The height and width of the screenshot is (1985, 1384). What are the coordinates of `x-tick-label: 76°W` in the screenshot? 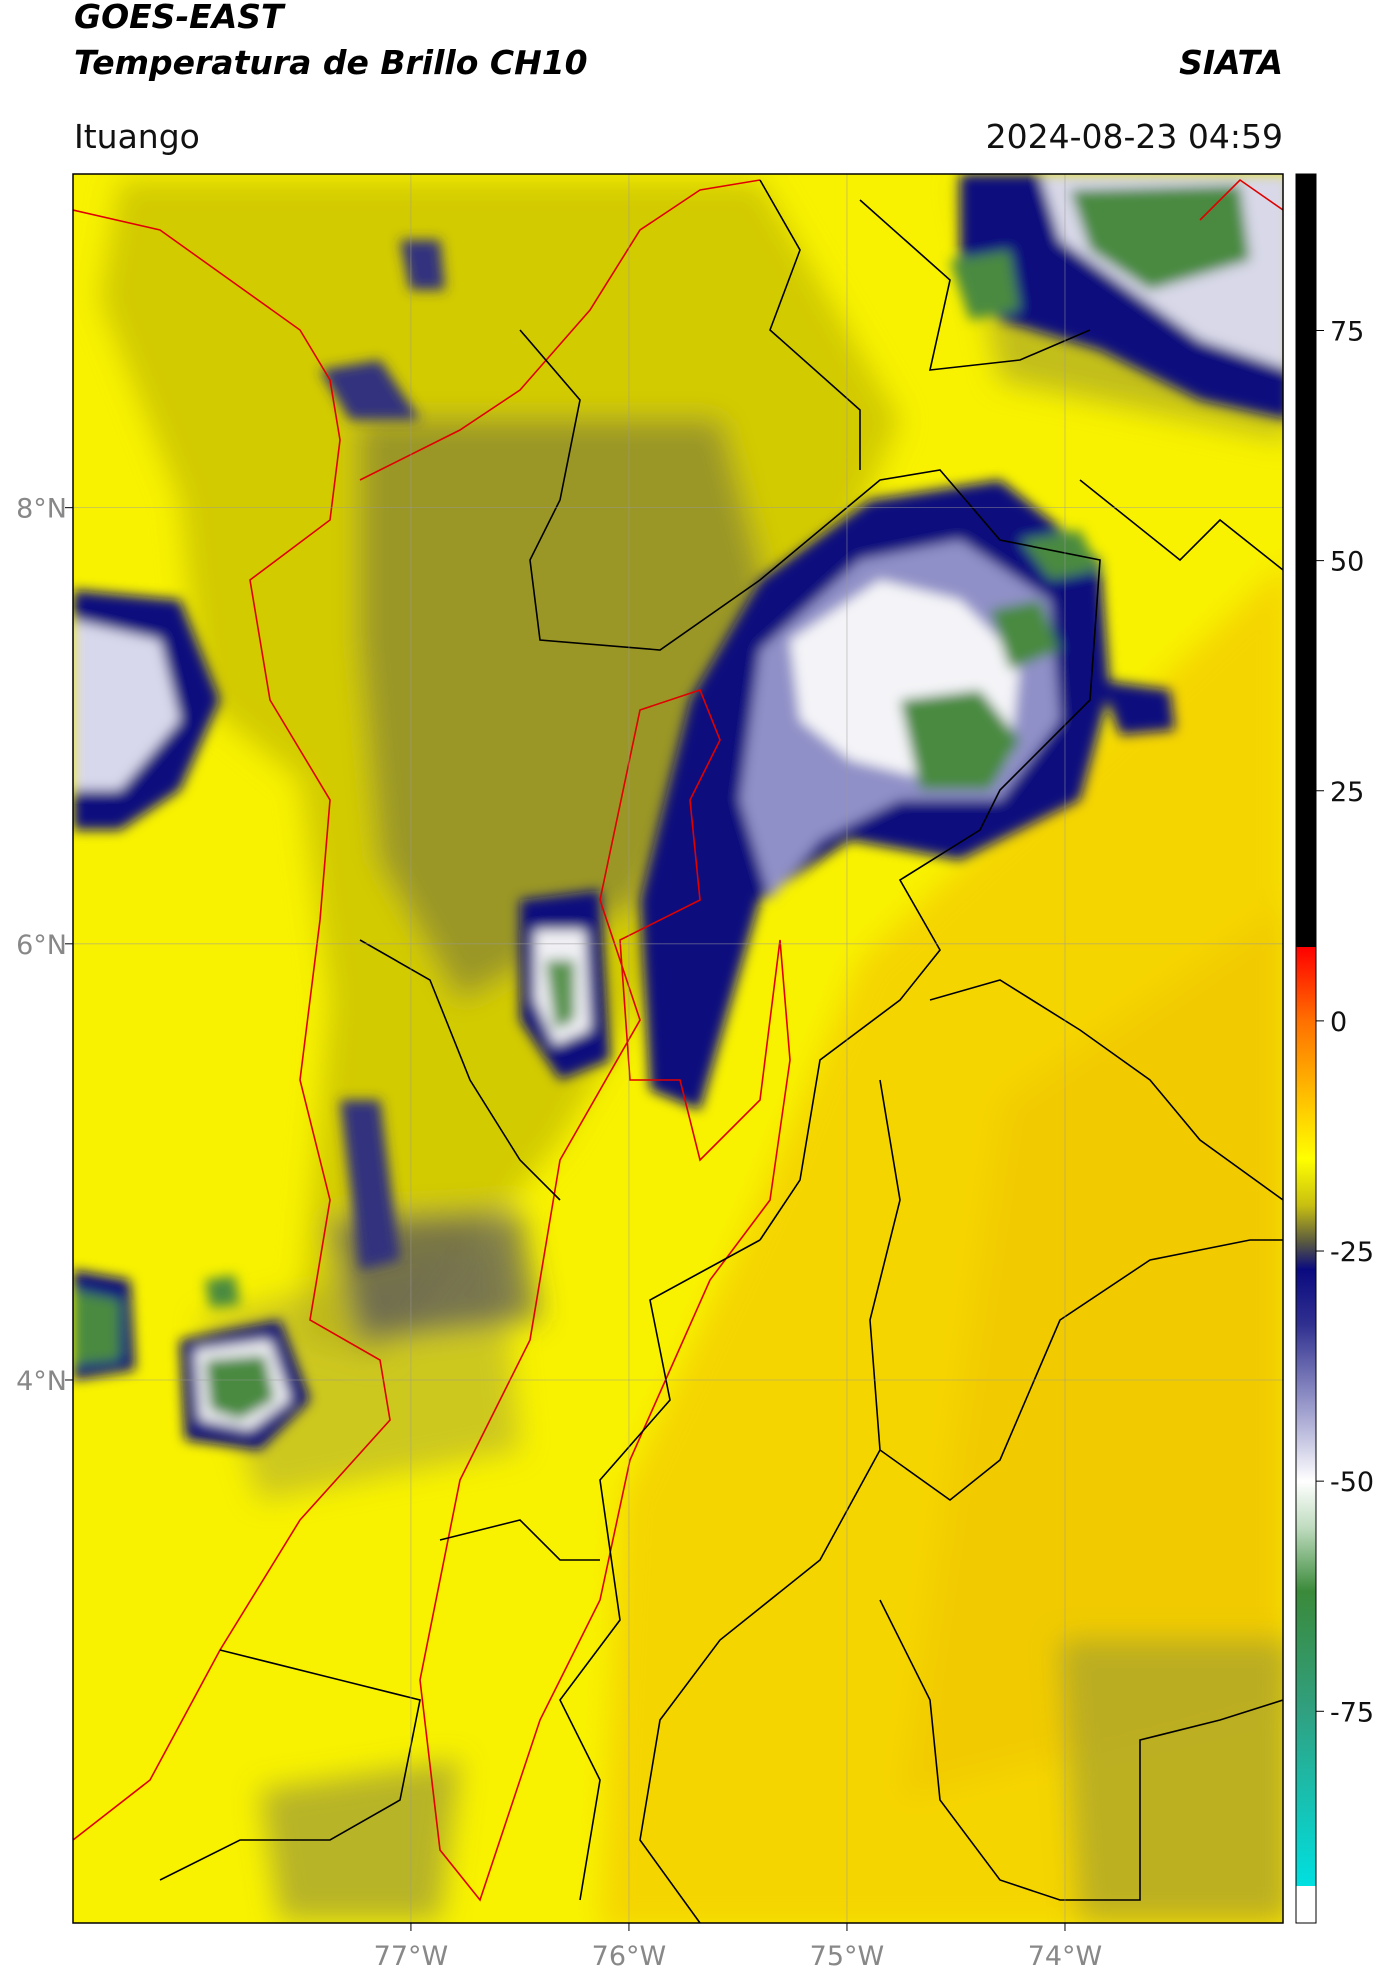 It's located at (629, 1956).